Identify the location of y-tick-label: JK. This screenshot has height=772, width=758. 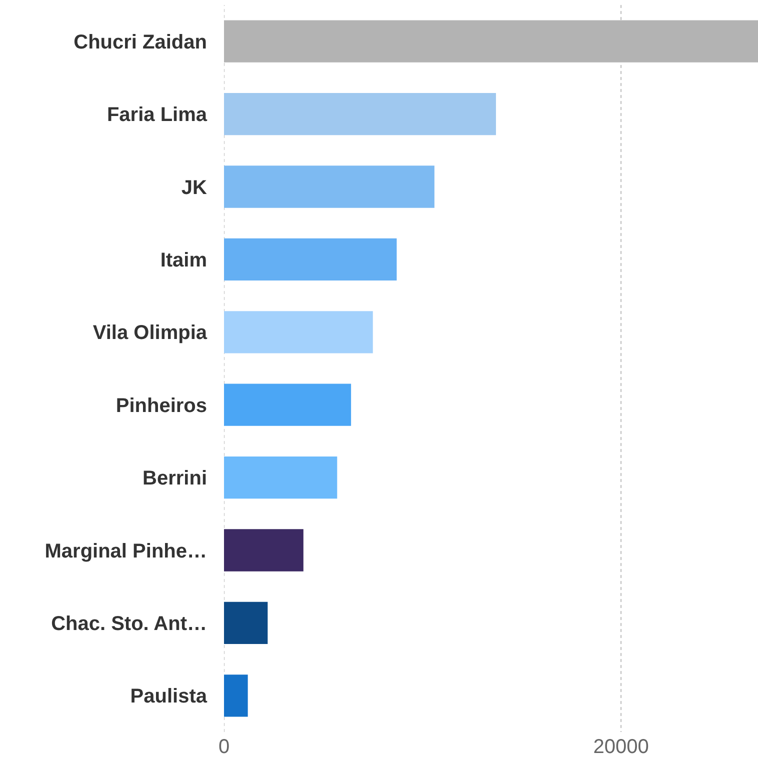
(194, 187).